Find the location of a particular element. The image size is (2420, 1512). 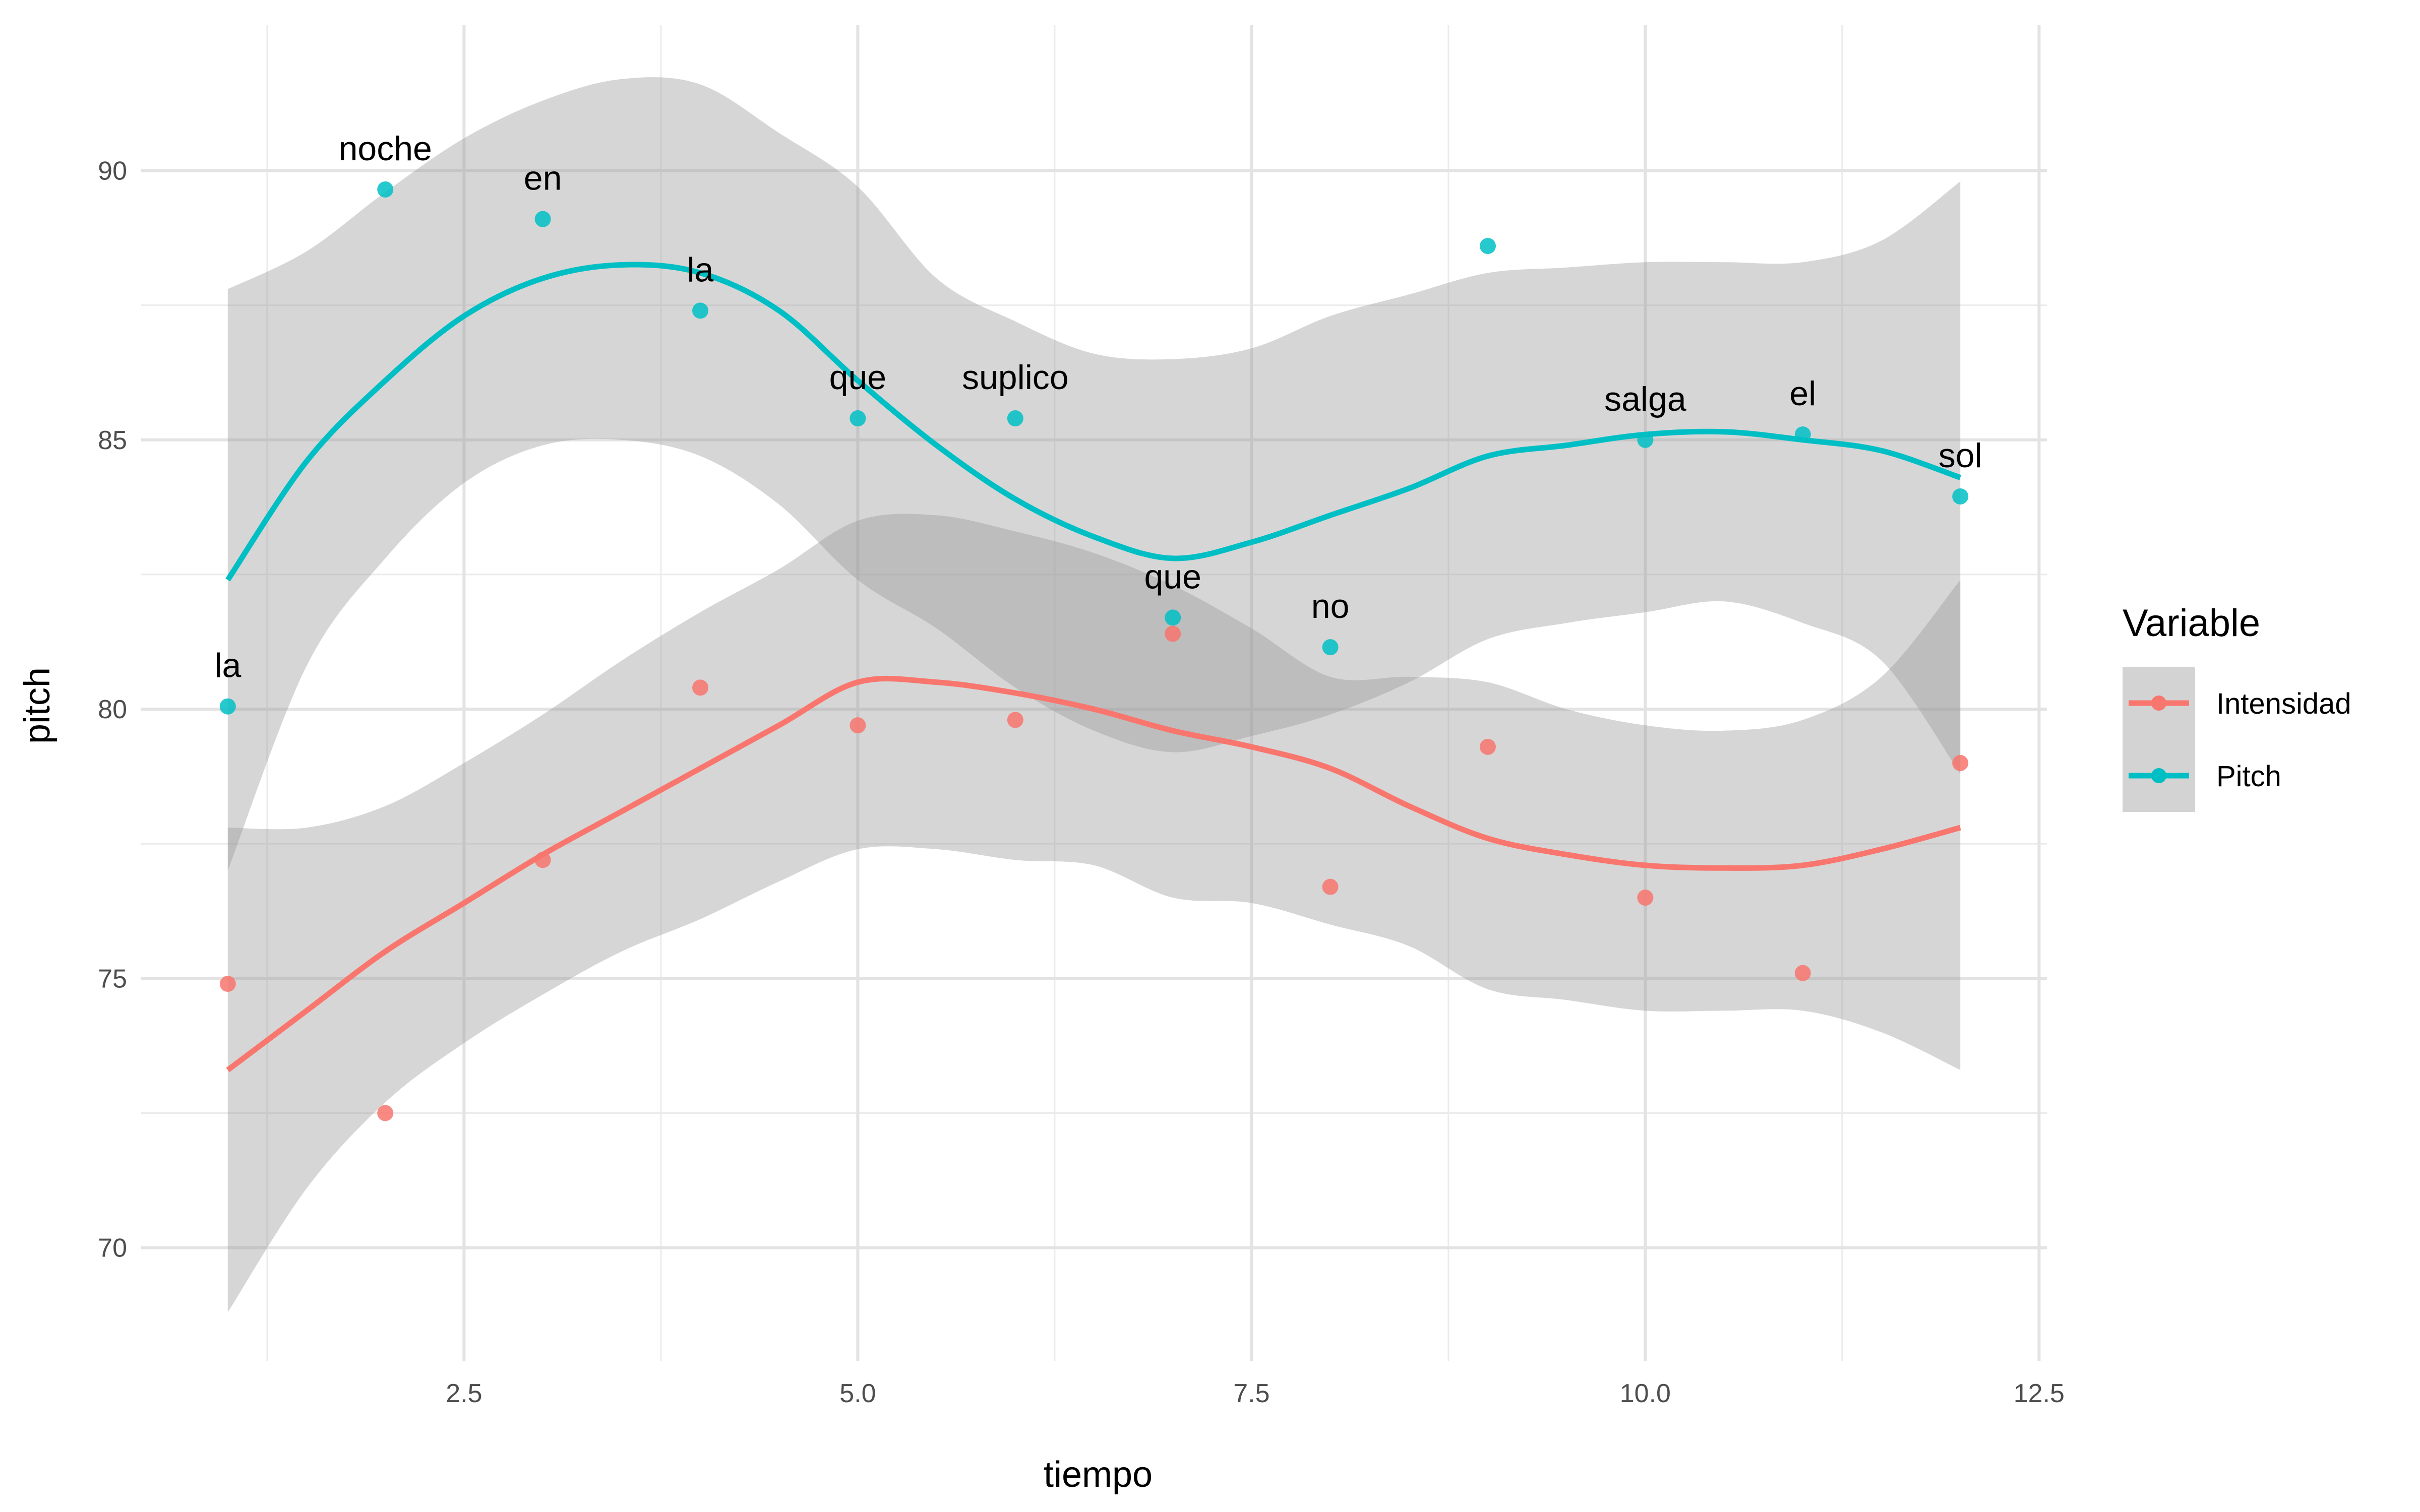

legend-key-pitch is located at coordinates (2159, 775).